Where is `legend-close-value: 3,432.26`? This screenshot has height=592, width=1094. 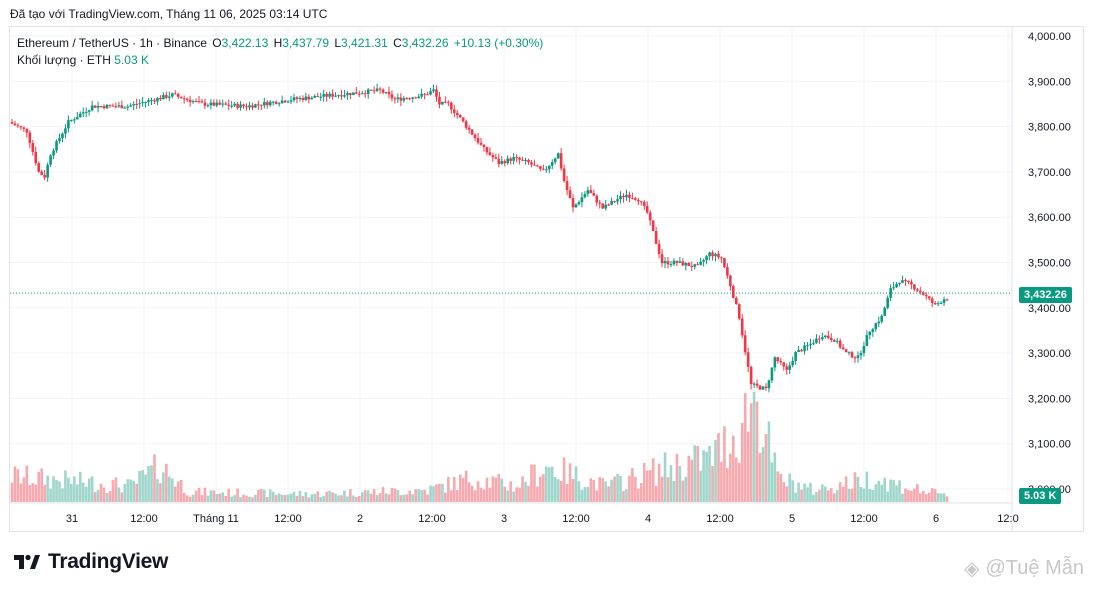
legend-close-value: 3,432.26 is located at coordinates (425, 43).